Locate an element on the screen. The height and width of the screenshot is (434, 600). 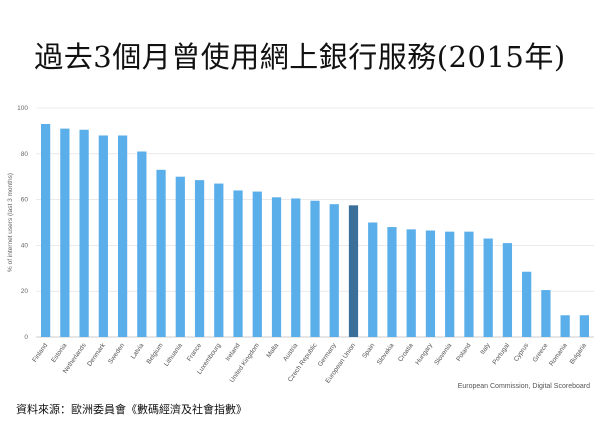
x-tick-label: Estonia is located at coordinates (59, 353).